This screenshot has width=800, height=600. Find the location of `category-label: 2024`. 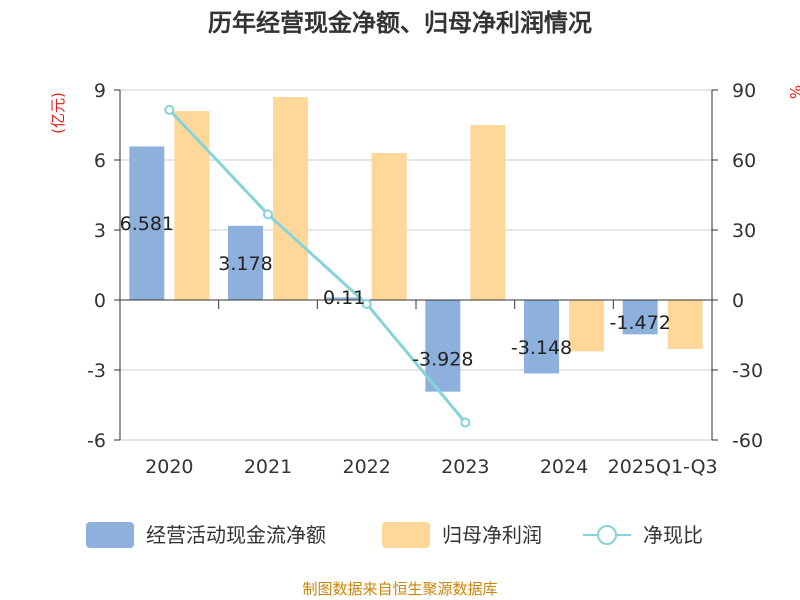

category-label: 2024 is located at coordinates (564, 467).